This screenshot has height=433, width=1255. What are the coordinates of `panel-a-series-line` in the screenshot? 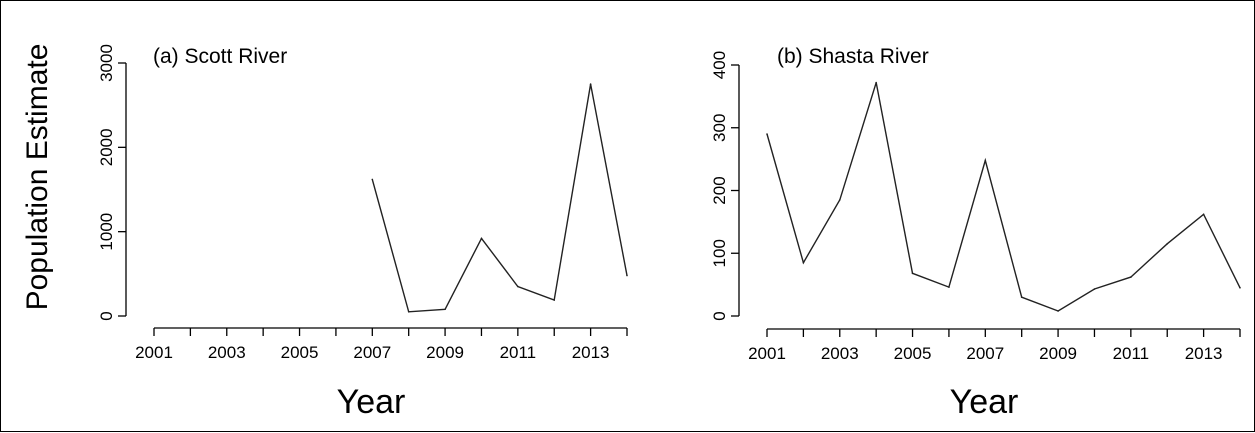 It's located at (499, 198).